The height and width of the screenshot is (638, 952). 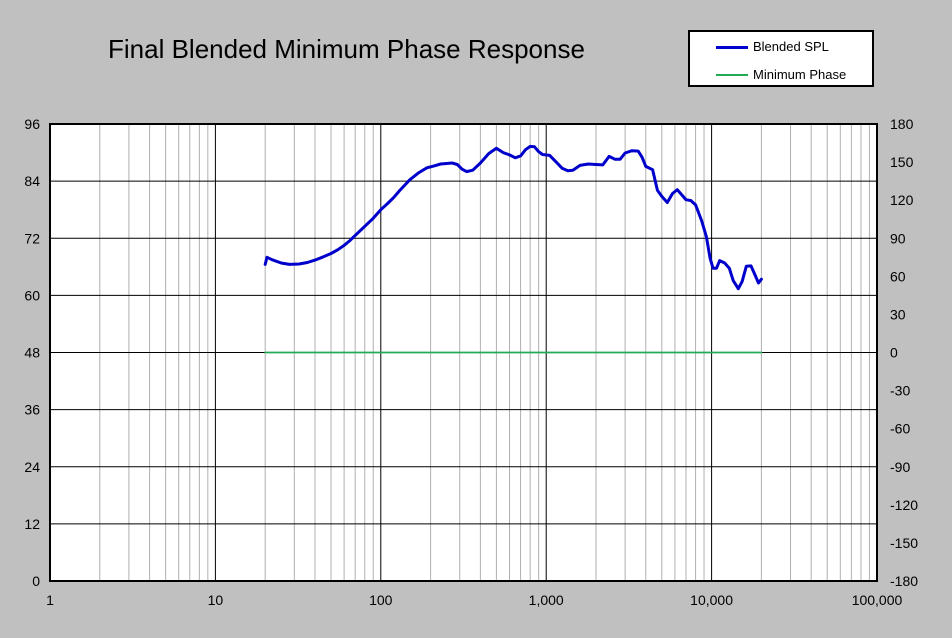 I want to click on y-tick-label: 96, so click(x=32, y=124).